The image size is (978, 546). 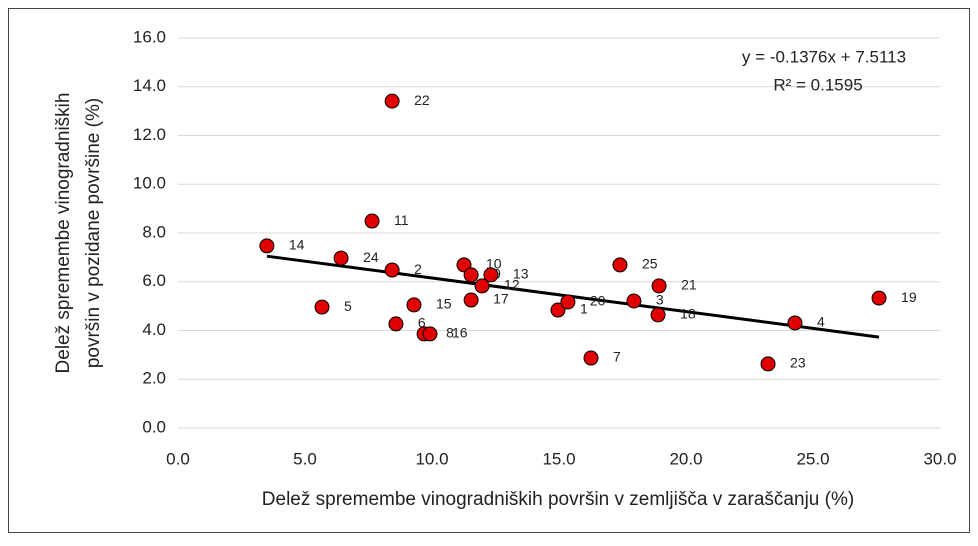 I want to click on x-tick-label: 25.0, so click(x=812, y=458).